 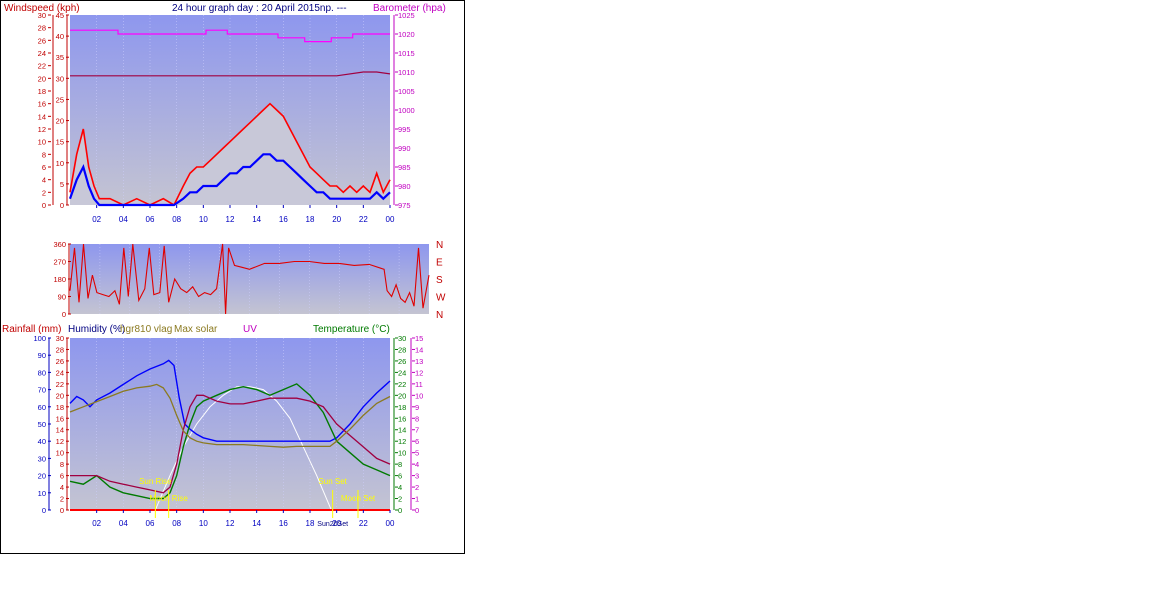 What do you see at coordinates (332, 481) in the screenshot?
I see `sun-set-label: Sun Set` at bounding box center [332, 481].